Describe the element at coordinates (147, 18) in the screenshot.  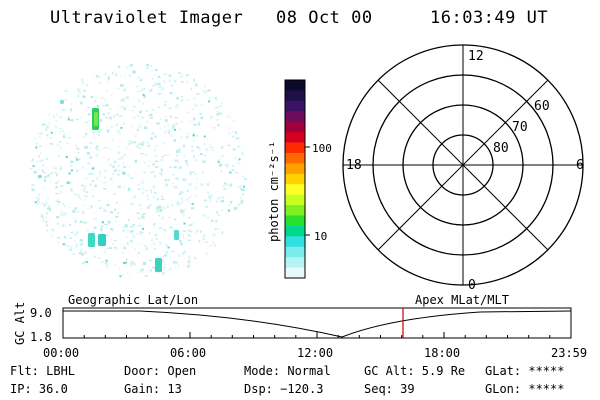
I see `app-title: Ultraviolet Imager` at that location.